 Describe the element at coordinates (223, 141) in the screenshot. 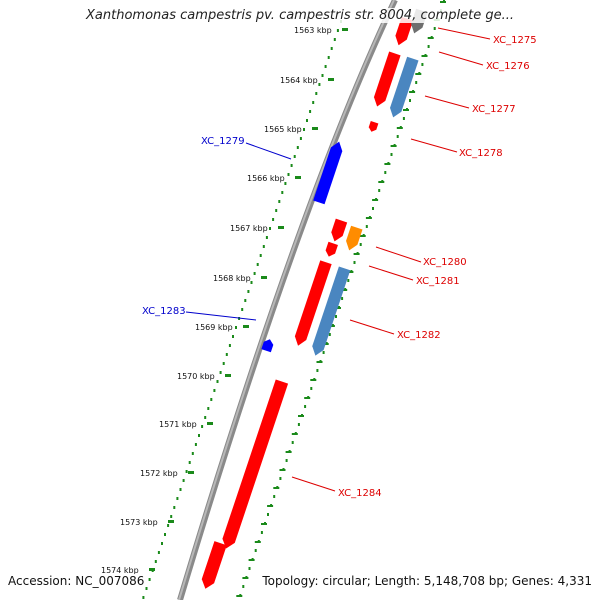

I see `gene-label: XC_1279` at that location.